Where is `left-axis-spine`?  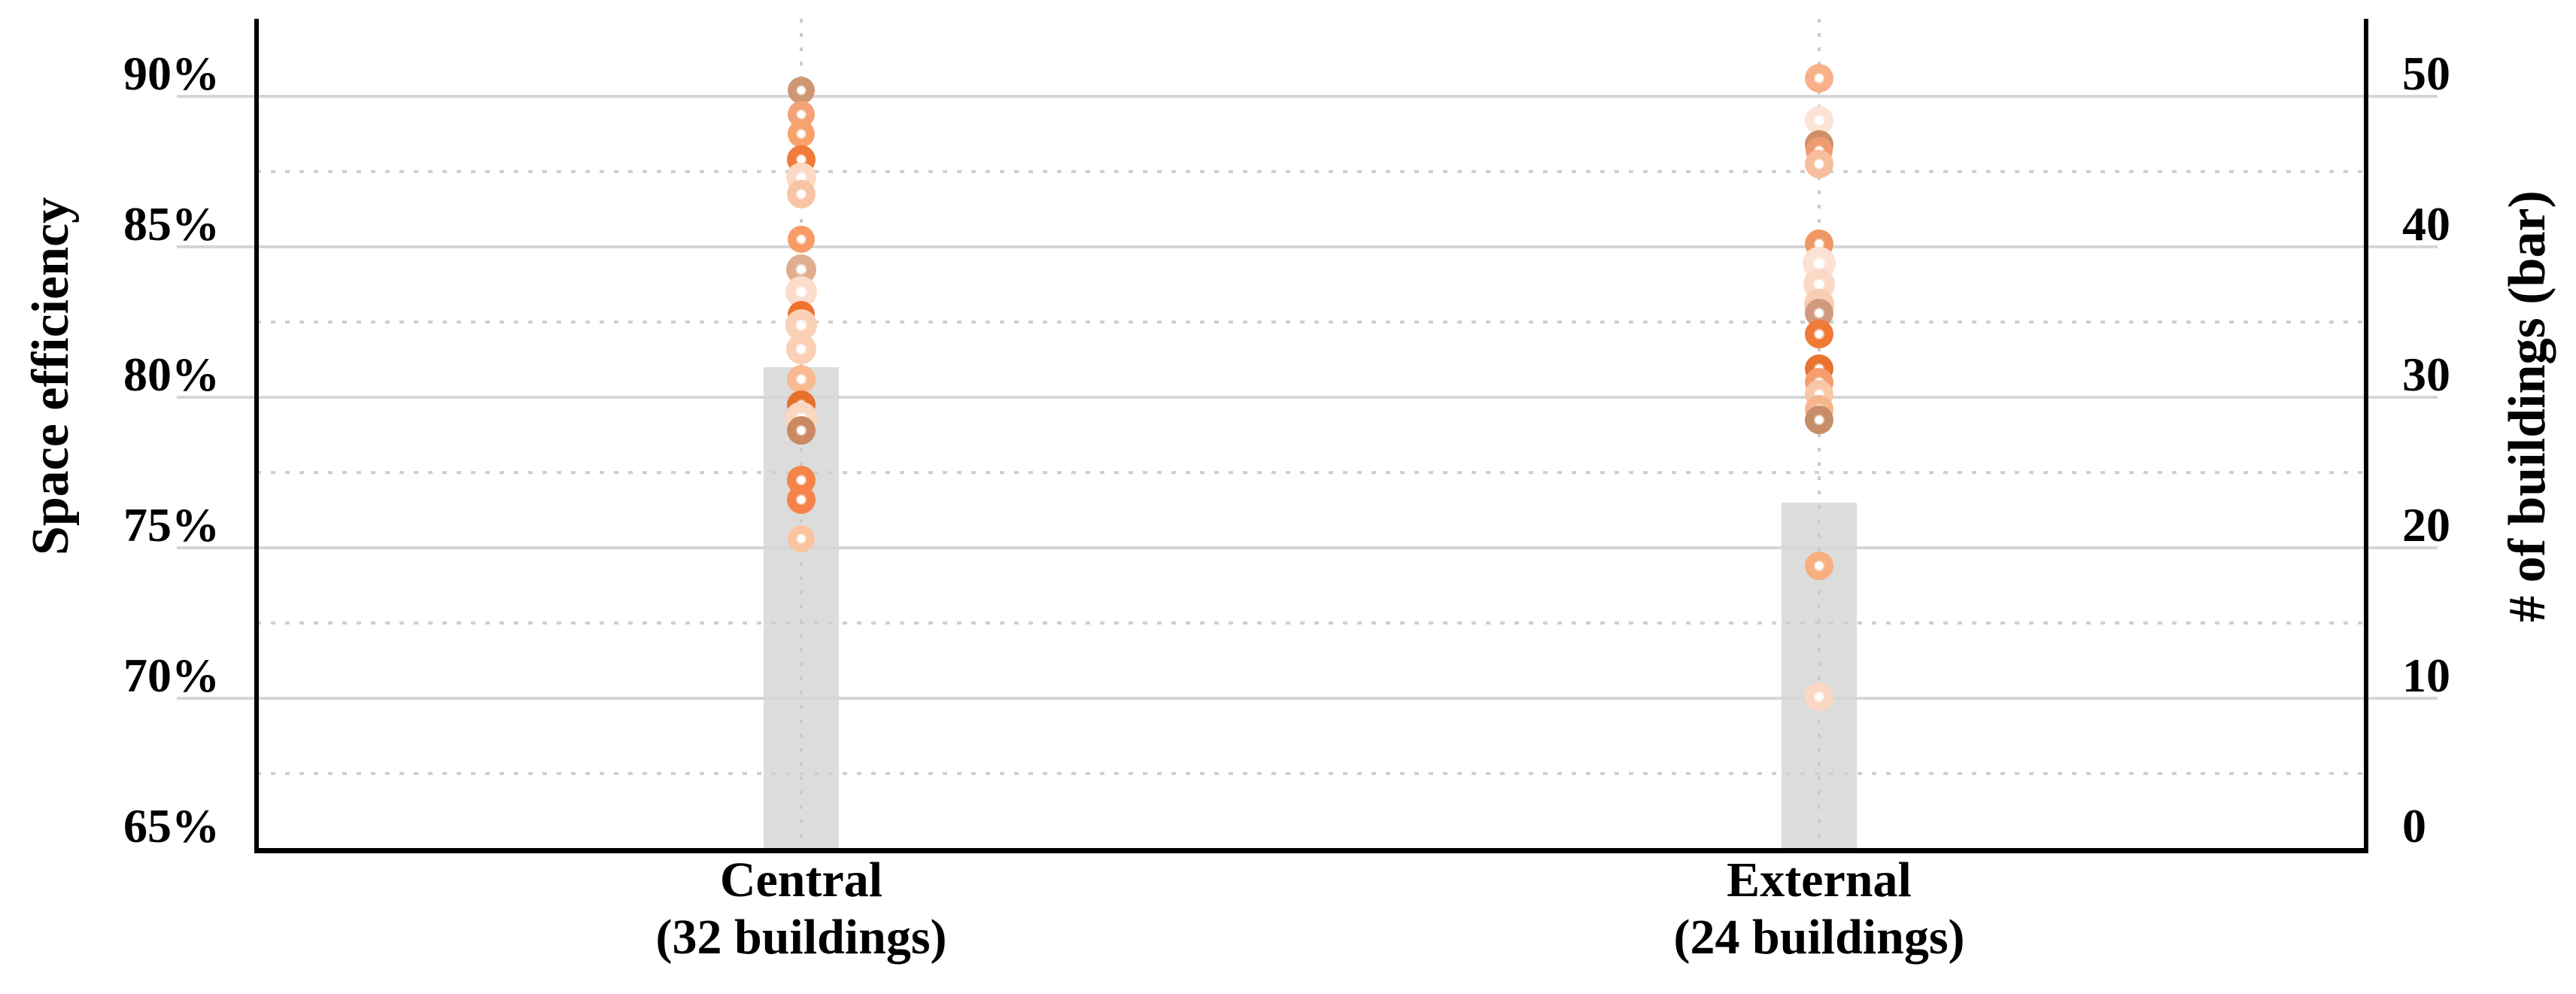 left-axis-spine is located at coordinates (256, 436).